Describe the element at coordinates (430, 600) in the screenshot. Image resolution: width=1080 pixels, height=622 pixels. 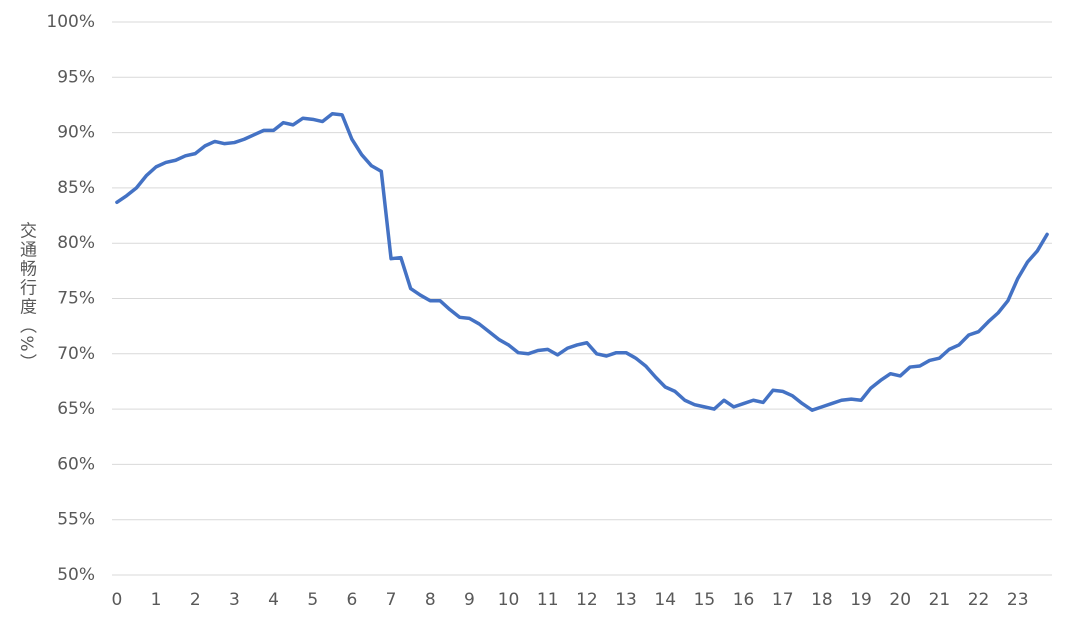
I see `x-tick-label: 8` at that location.